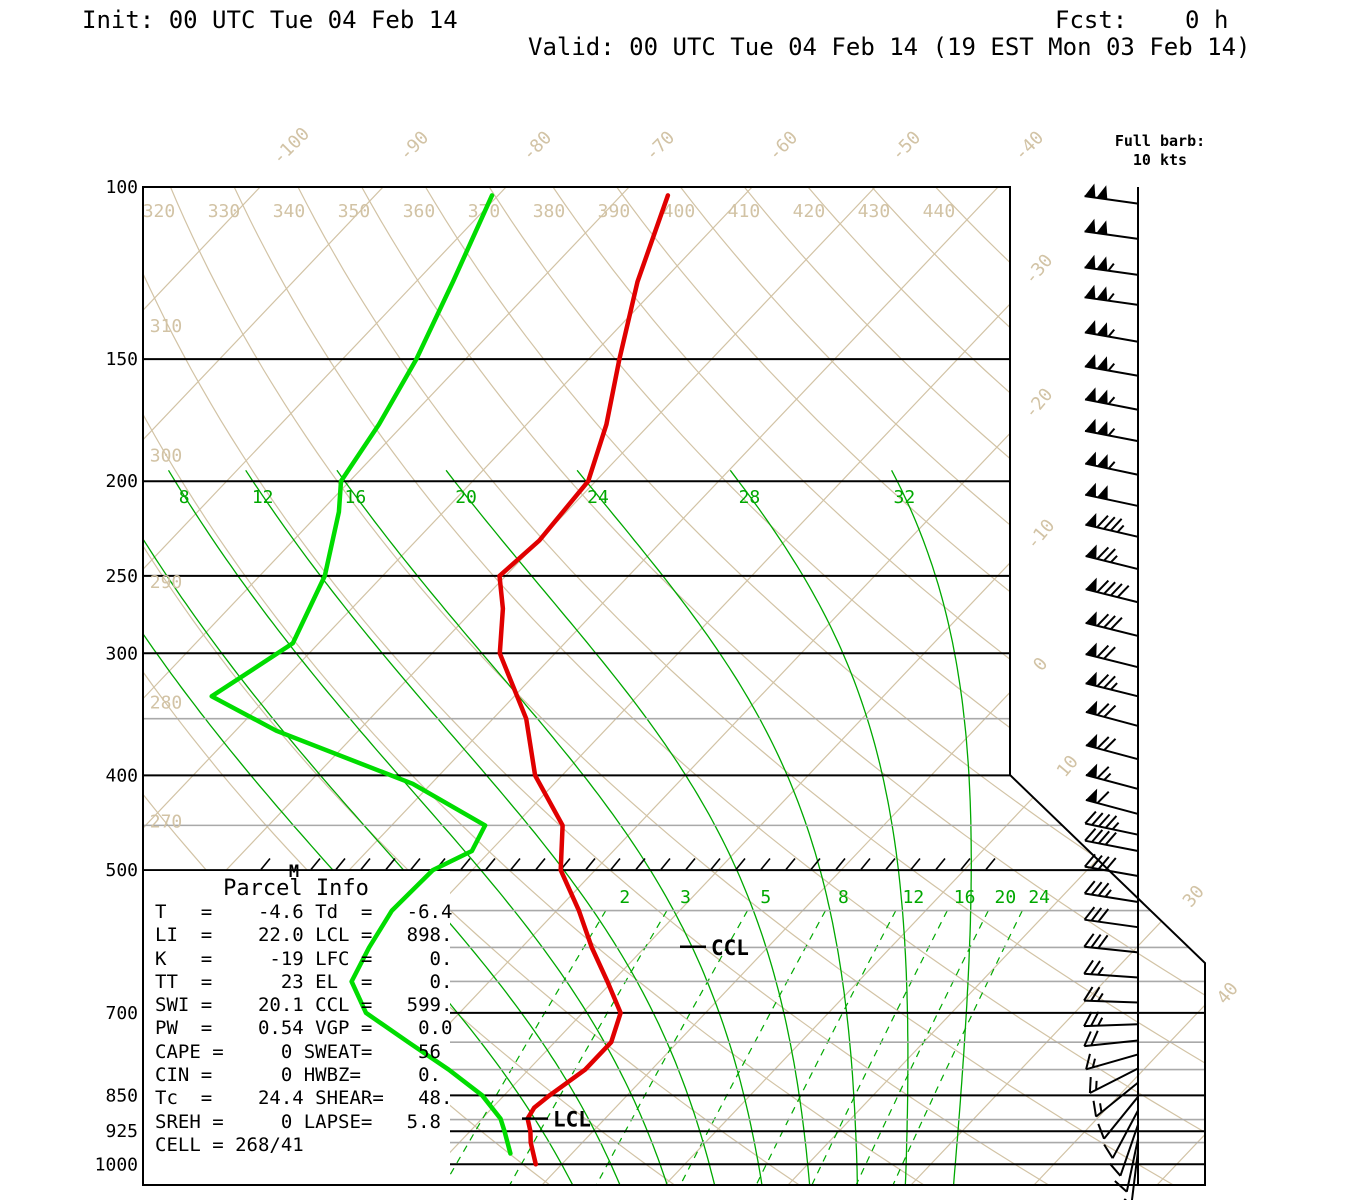 The image size is (1350, 1200). I want to click on dry-adiabat-top-label: 400, so click(679, 211).